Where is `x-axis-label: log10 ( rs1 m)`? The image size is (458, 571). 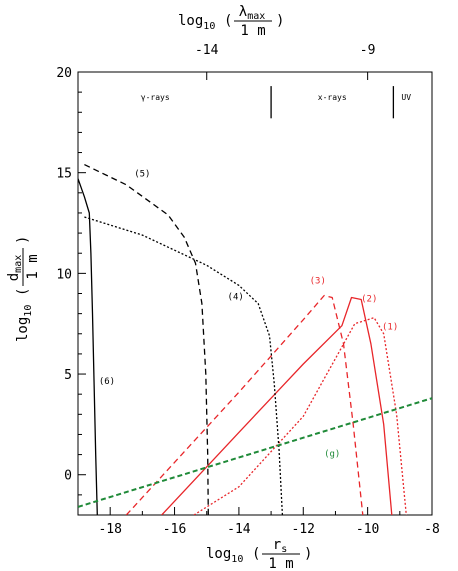 x-axis-label: log10 ( rs1 m) is located at coordinates (259, 554).